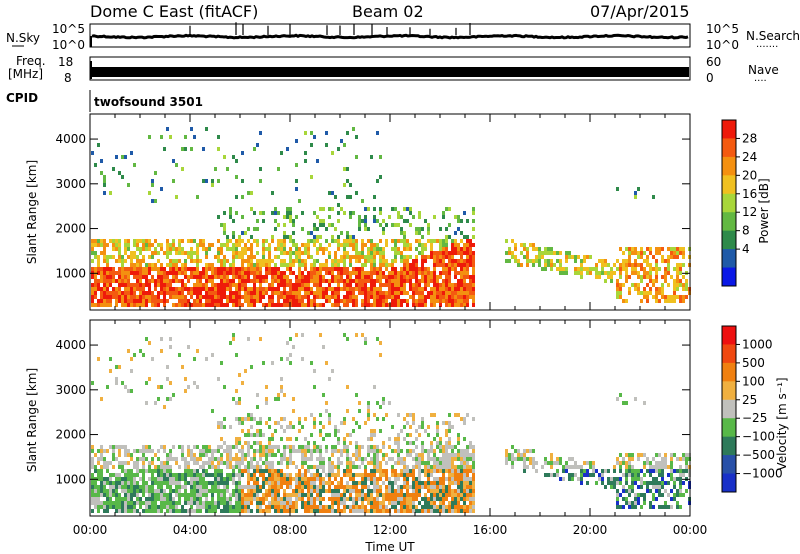 This screenshot has height=554, width=800. What do you see at coordinates (722, 29) in the screenshot?
I see `nsky-right-tick-top: 10^5` at bounding box center [722, 29].